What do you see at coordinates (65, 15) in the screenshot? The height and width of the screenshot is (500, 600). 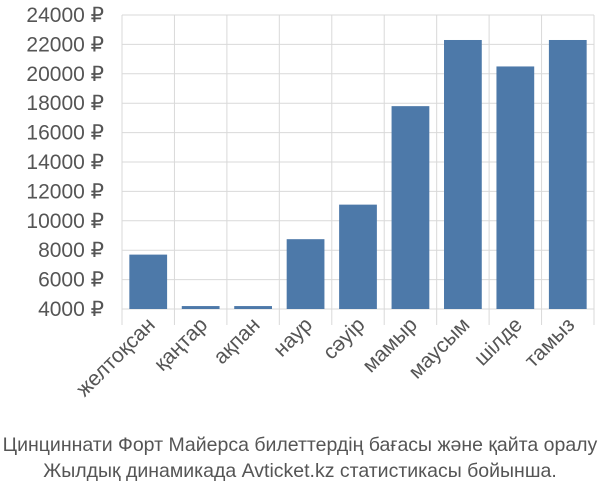 I see `y-tick-label: 24000 ₽` at bounding box center [65, 15].